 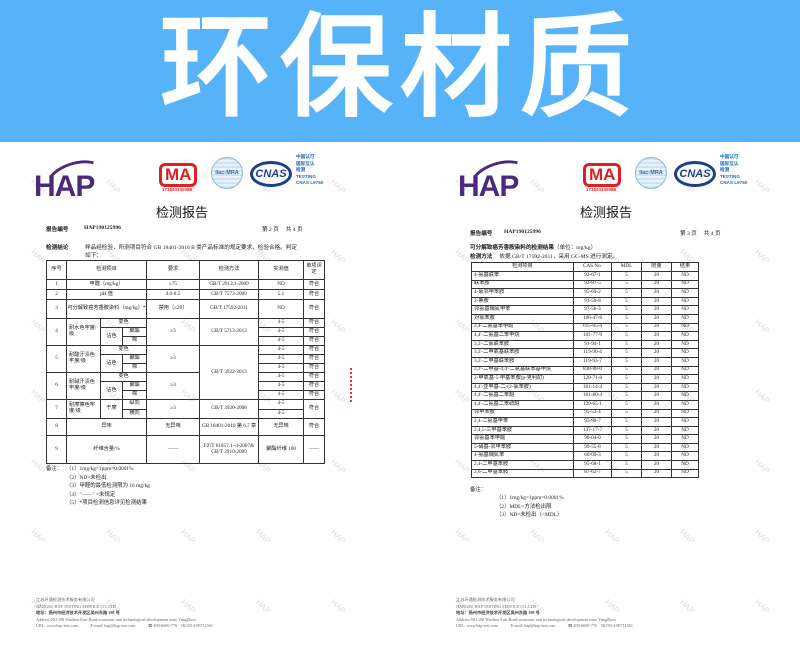 I want to click on footer-email: E-mail: hap@hap-test.com, so click(x=533, y=626).